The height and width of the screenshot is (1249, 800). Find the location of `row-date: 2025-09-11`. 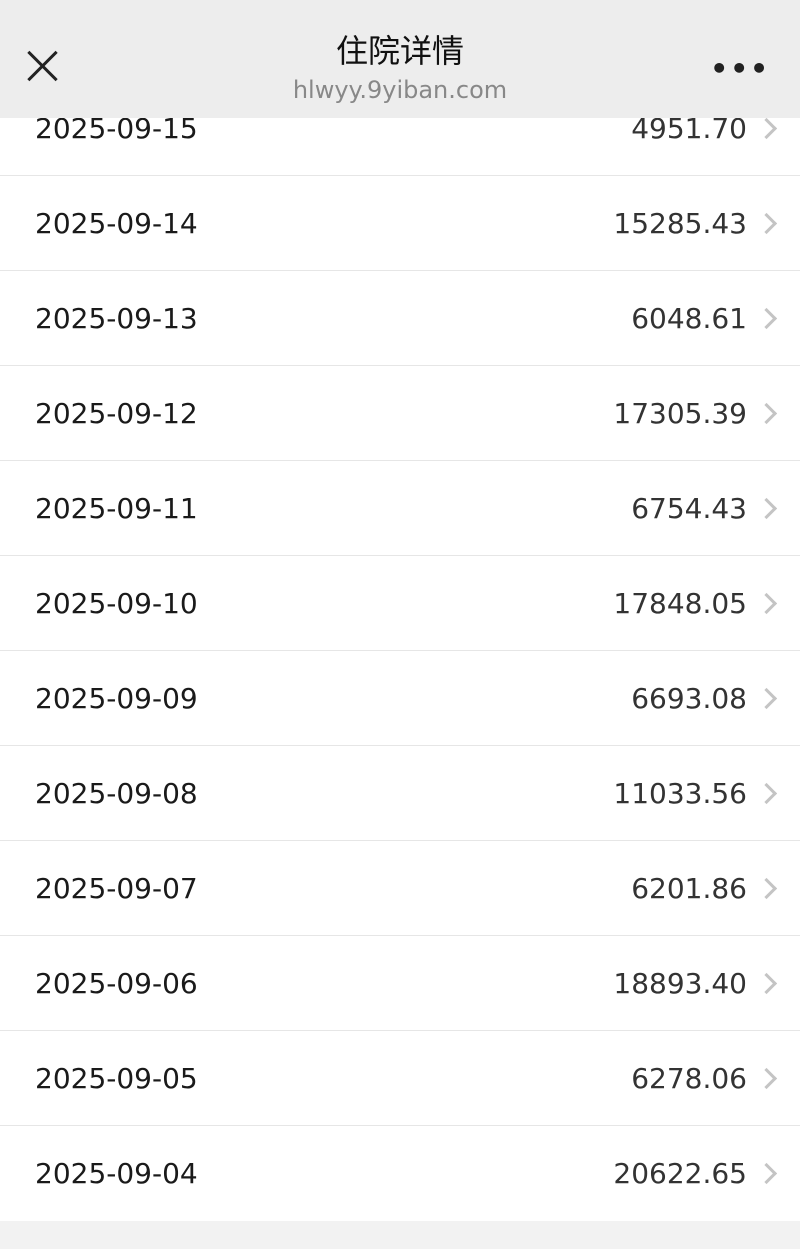

row-date: 2025-09-11 is located at coordinates (116, 508).